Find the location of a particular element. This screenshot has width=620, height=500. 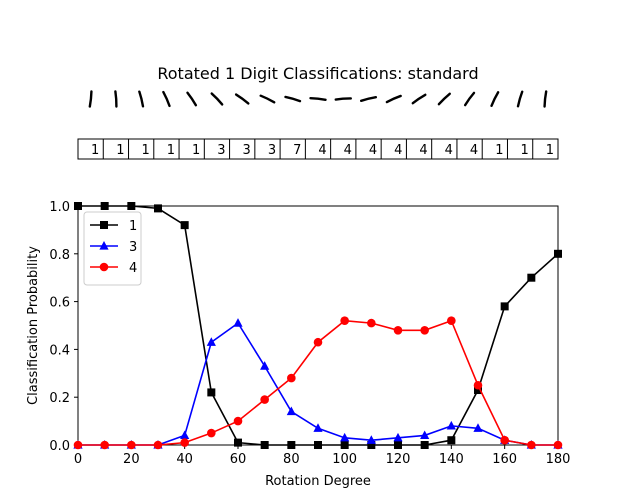

x-tick-label: 140 is located at coordinates (451, 459).